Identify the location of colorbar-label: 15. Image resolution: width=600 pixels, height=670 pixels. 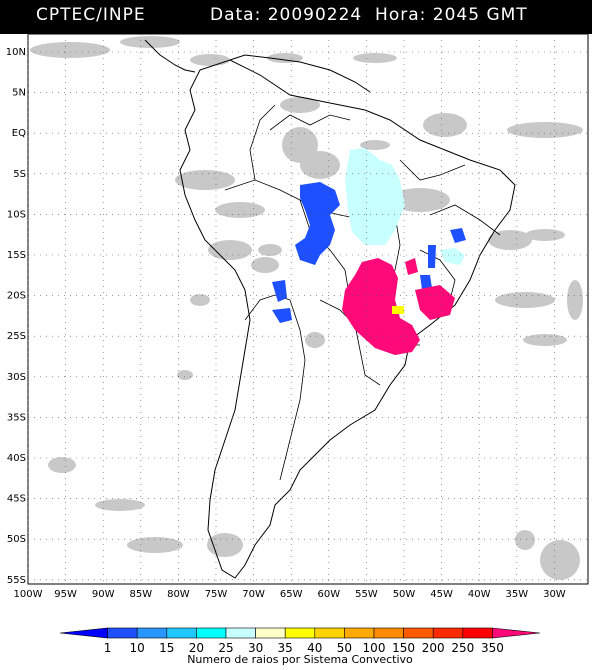
(166, 647).